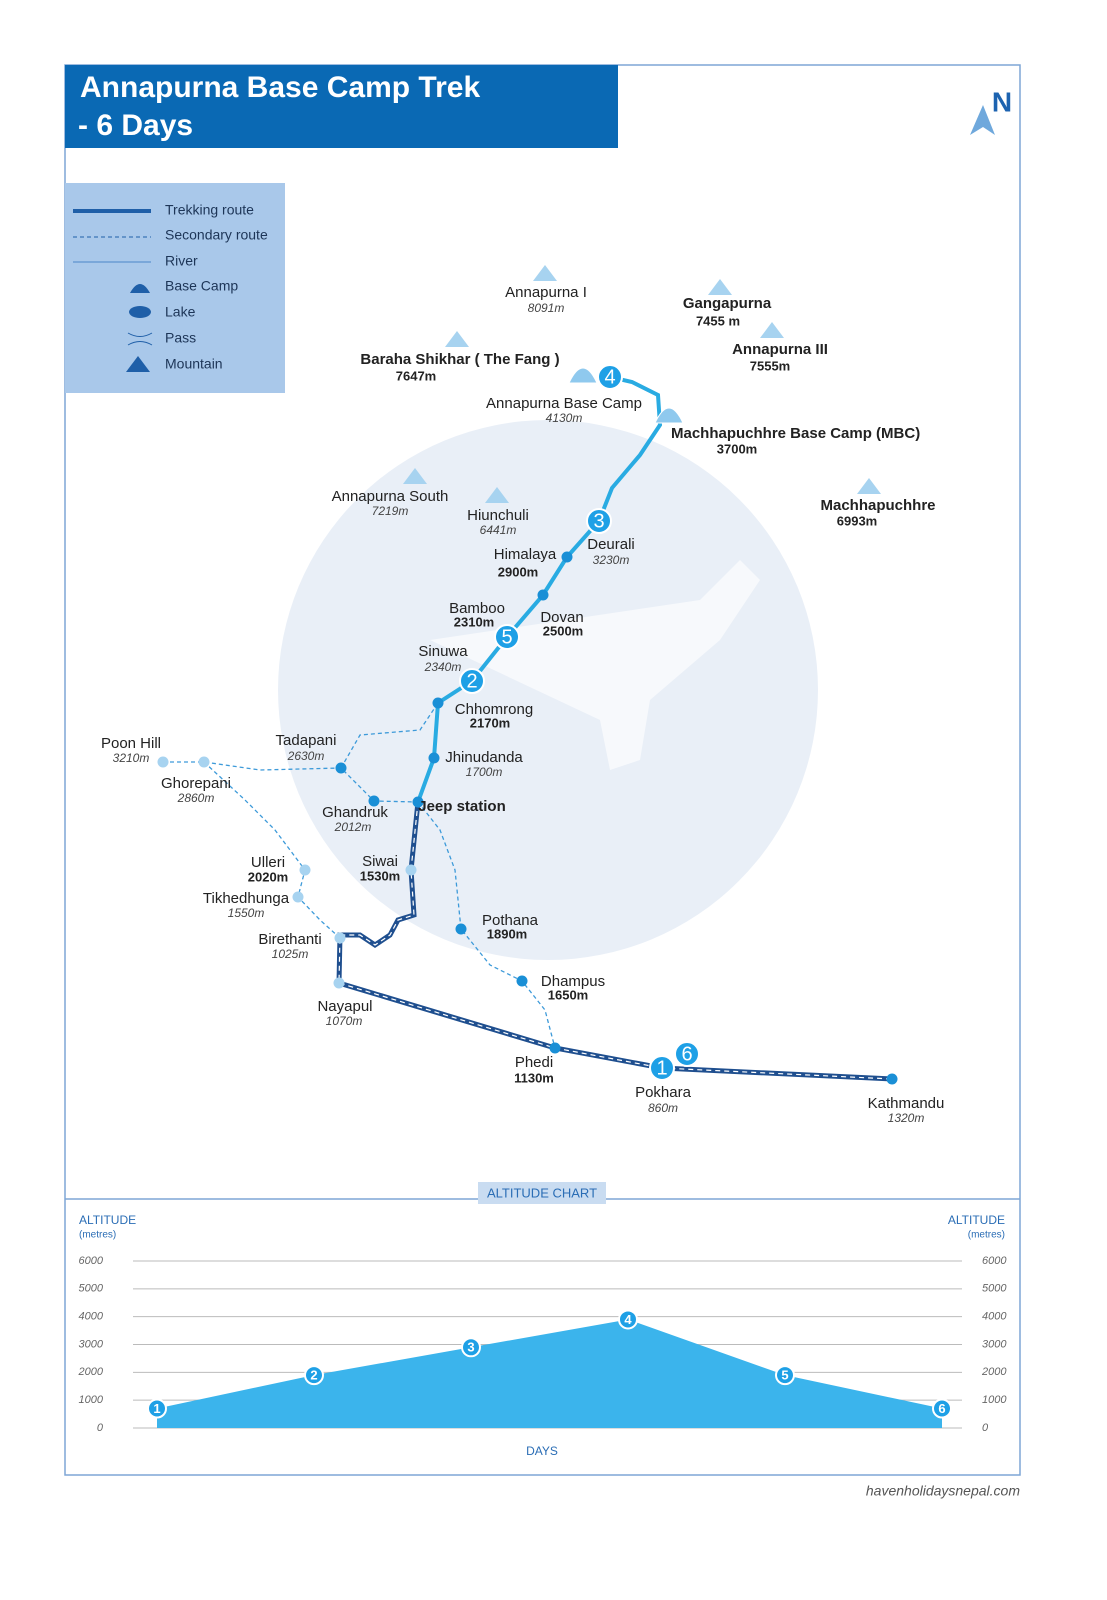  Describe the element at coordinates (91, 1289) in the screenshot. I see `y-tick-label: 5000` at that location.